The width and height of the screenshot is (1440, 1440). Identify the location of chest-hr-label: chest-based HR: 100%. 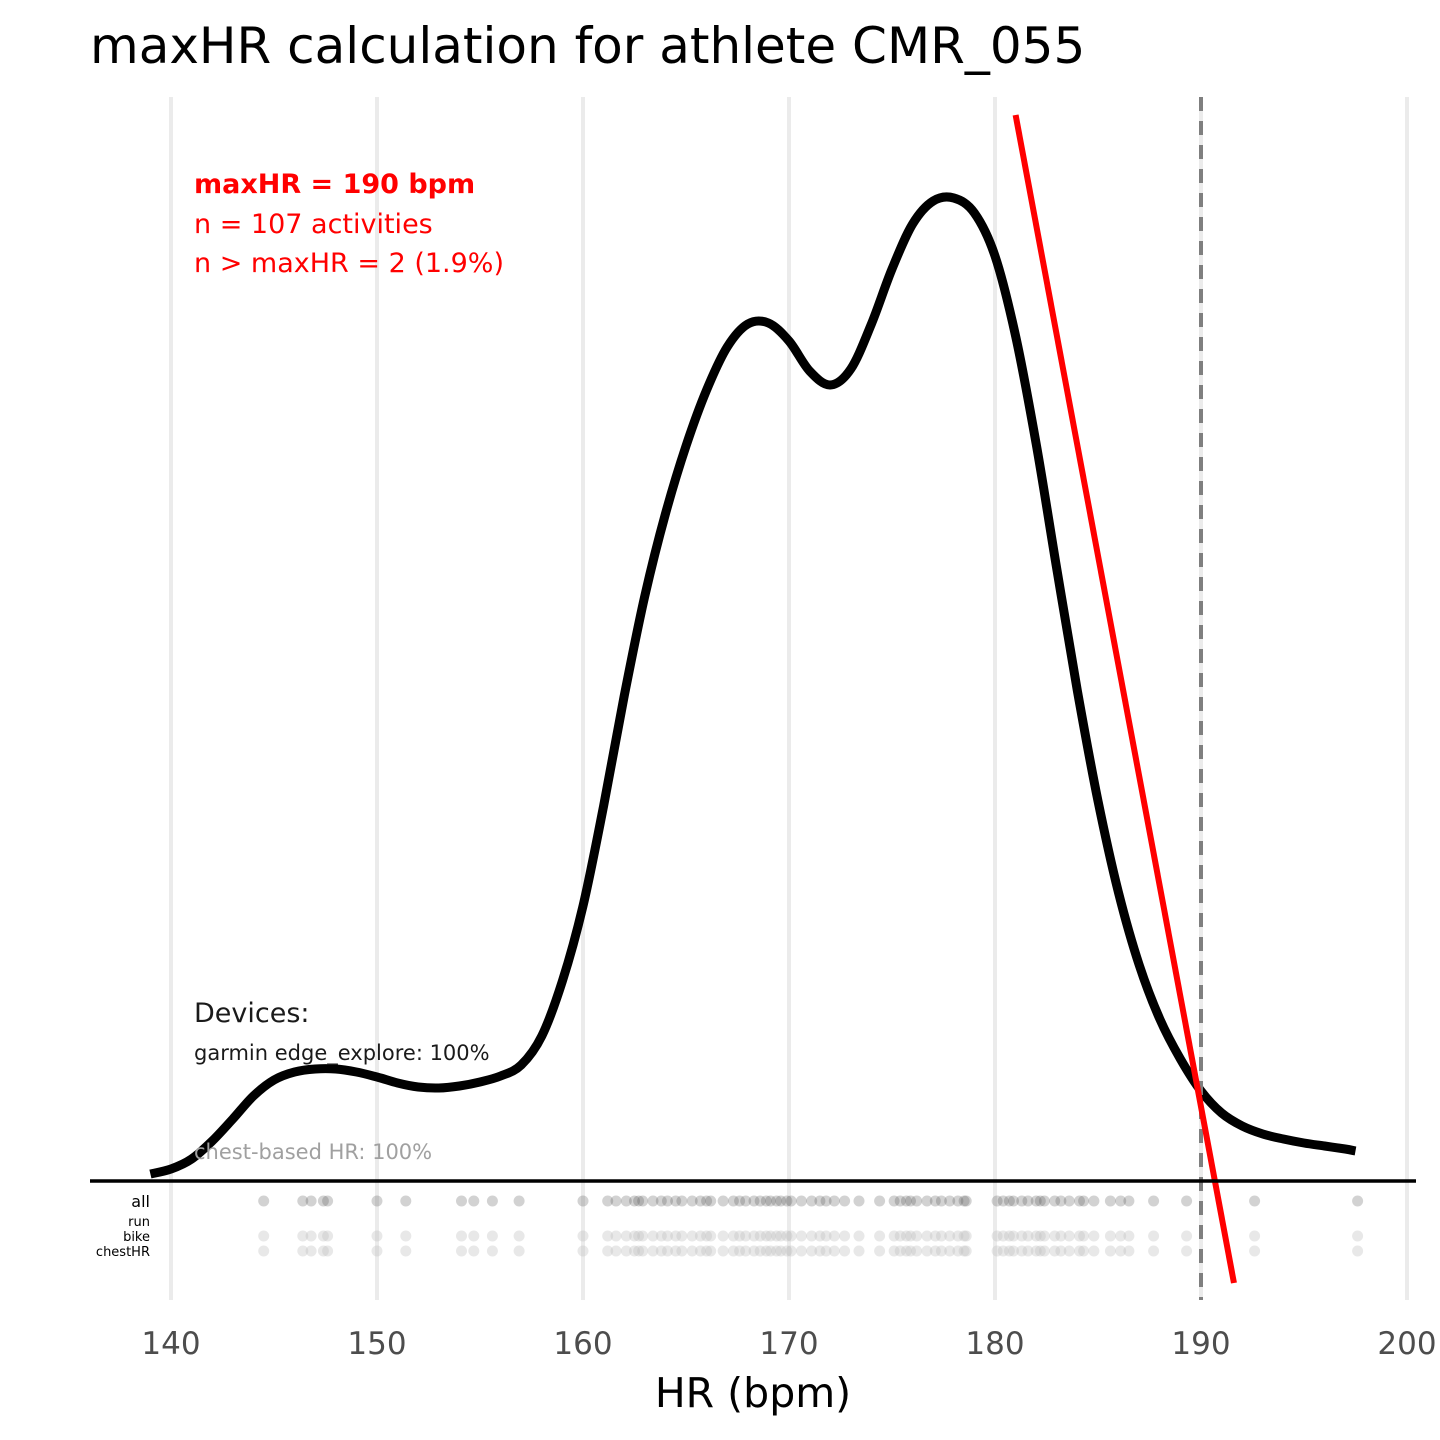
(313, 1152).